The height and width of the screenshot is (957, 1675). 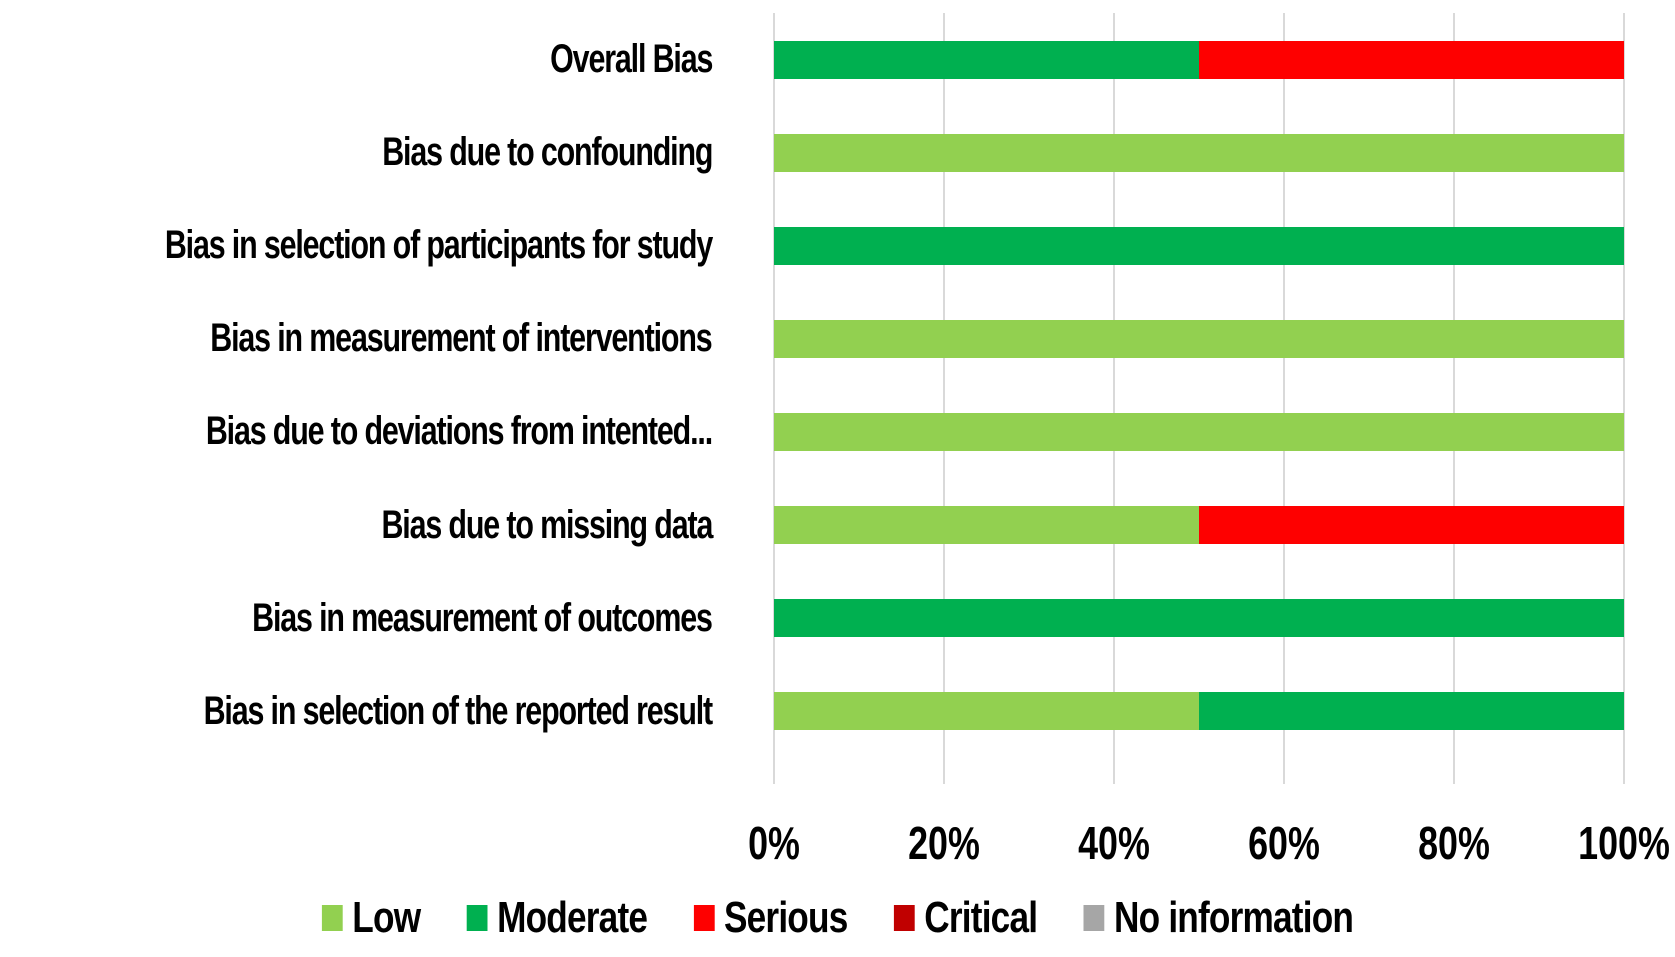 I want to click on x-axis-tick-label: 60%, so click(x=1284, y=843).